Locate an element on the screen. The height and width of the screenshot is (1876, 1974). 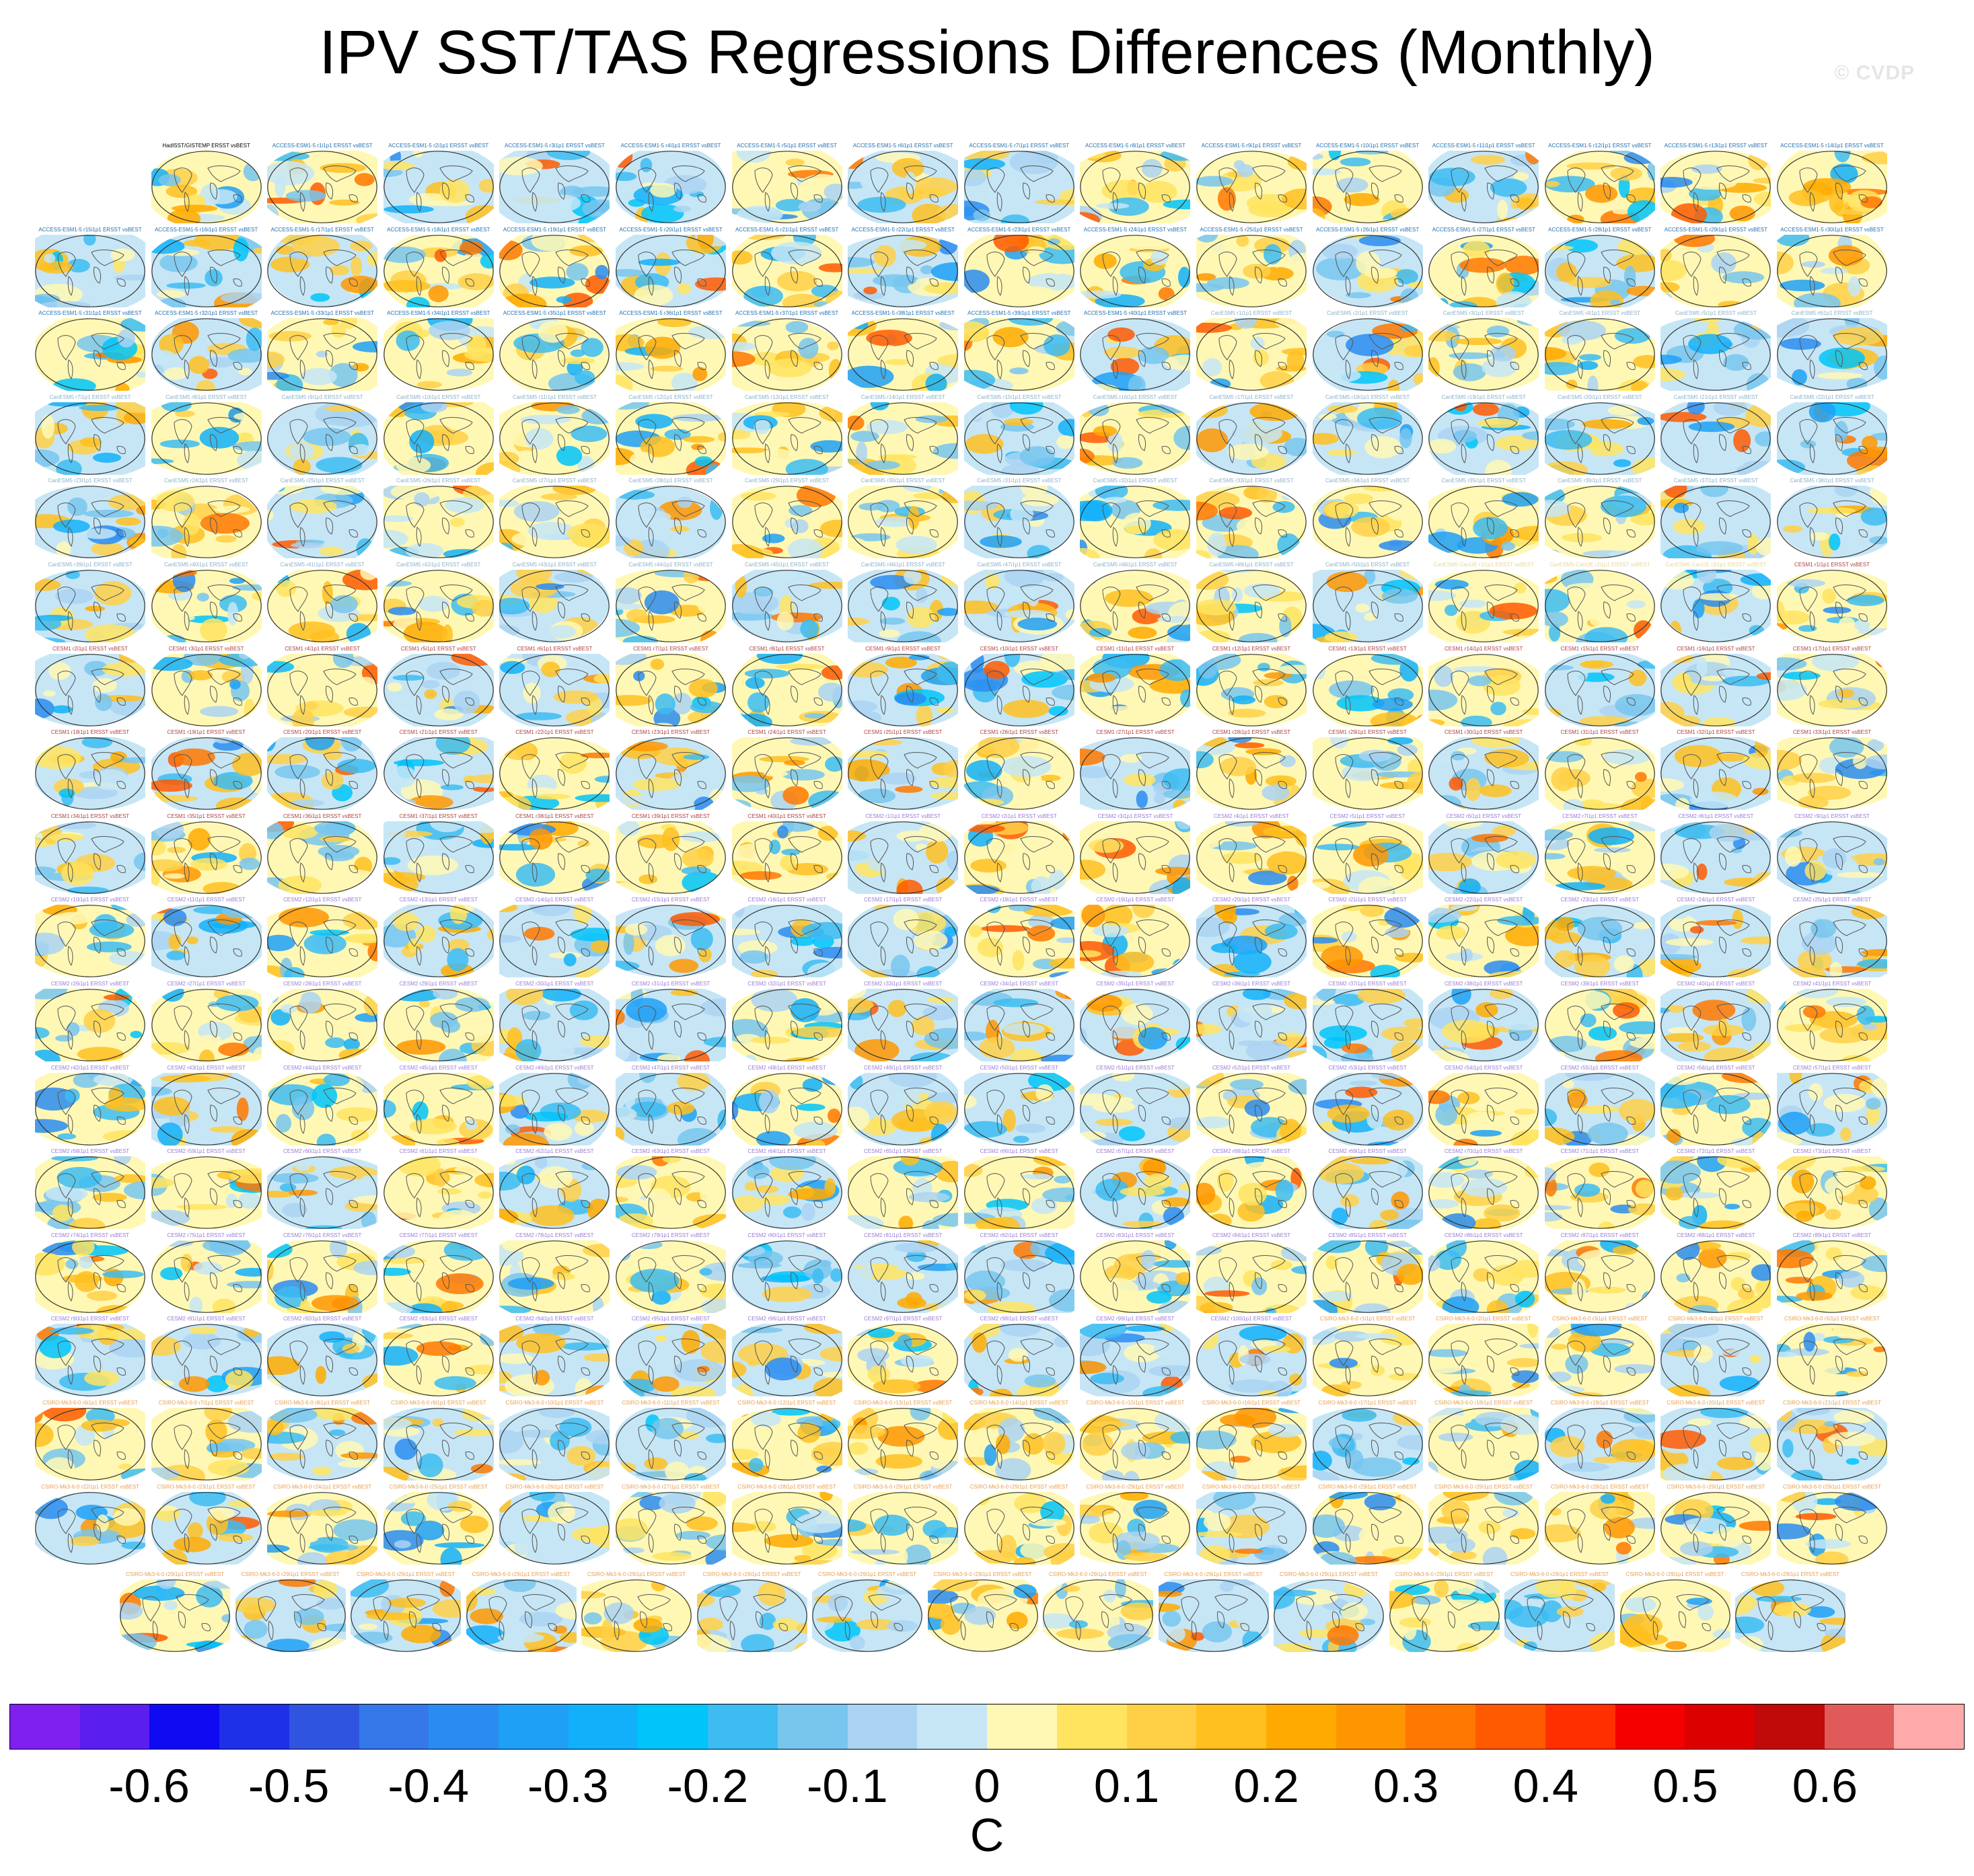
panel-label: ACCESS-ESM1-5 r18i1p1 ERSST vsBEST is located at coordinates (438, 229).